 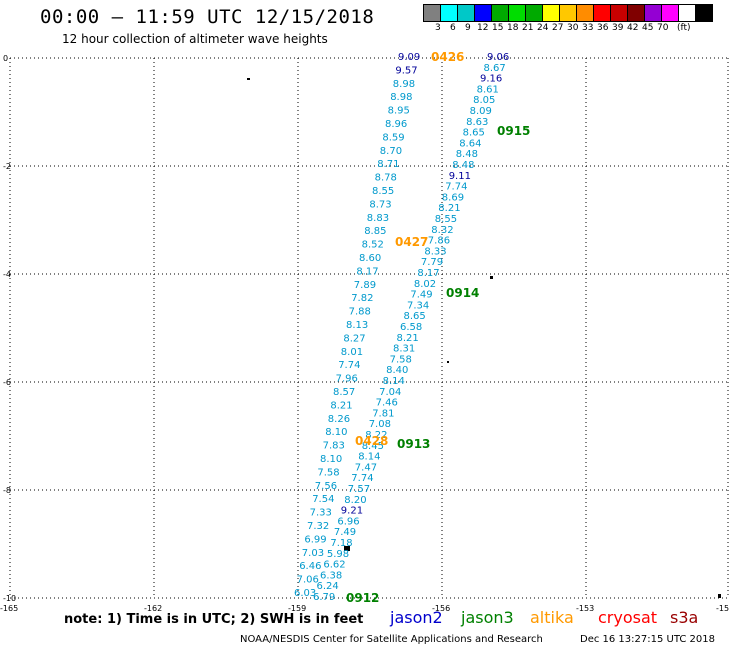 What do you see at coordinates (404, 349) in the screenshot?
I see `wave-height-value: 8.31` at bounding box center [404, 349].